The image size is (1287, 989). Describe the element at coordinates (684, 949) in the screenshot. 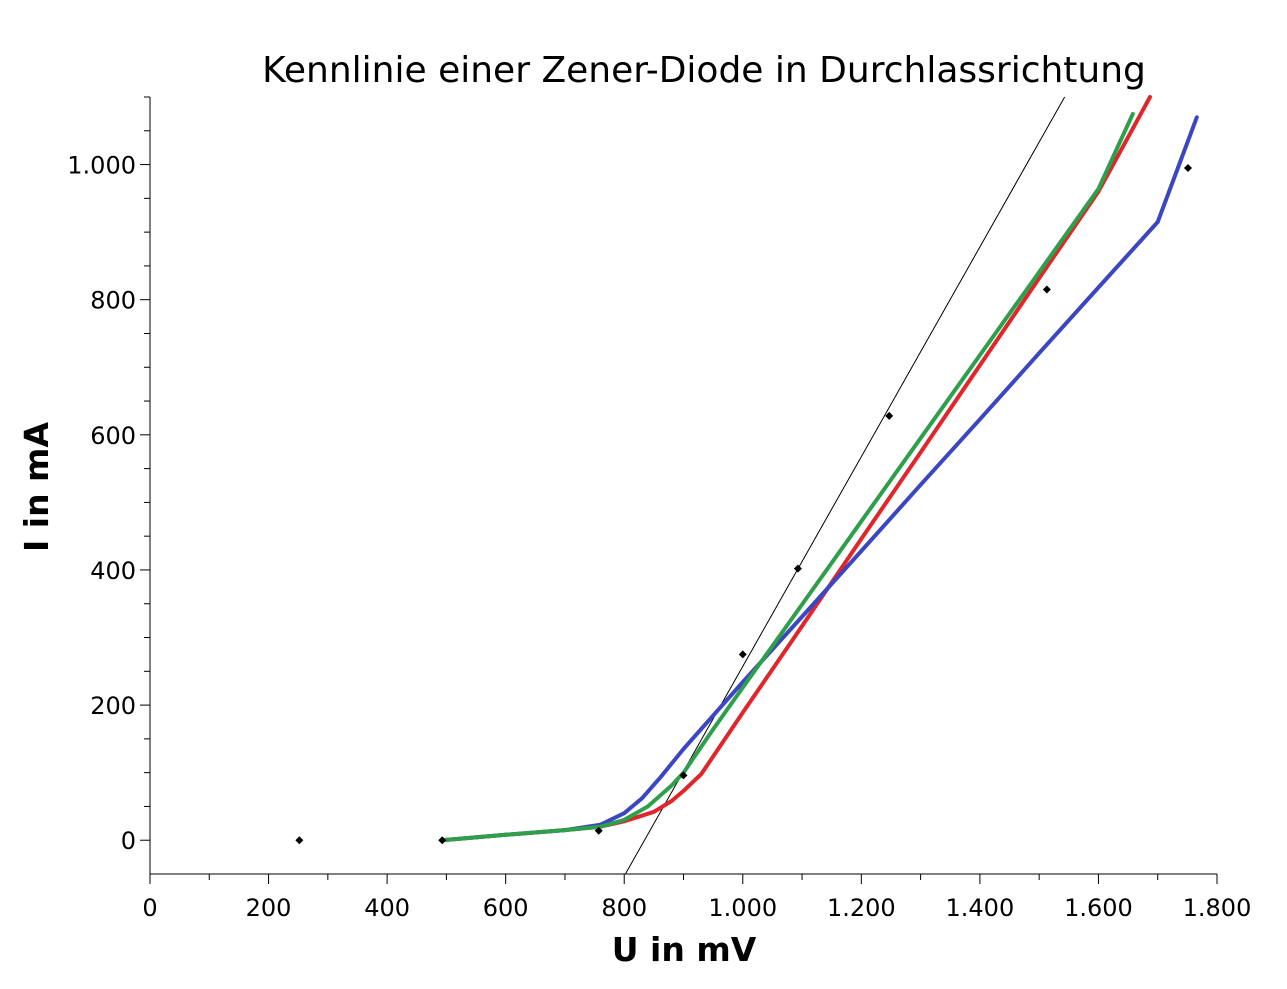

I see `x-axis-label: U in mV` at that location.